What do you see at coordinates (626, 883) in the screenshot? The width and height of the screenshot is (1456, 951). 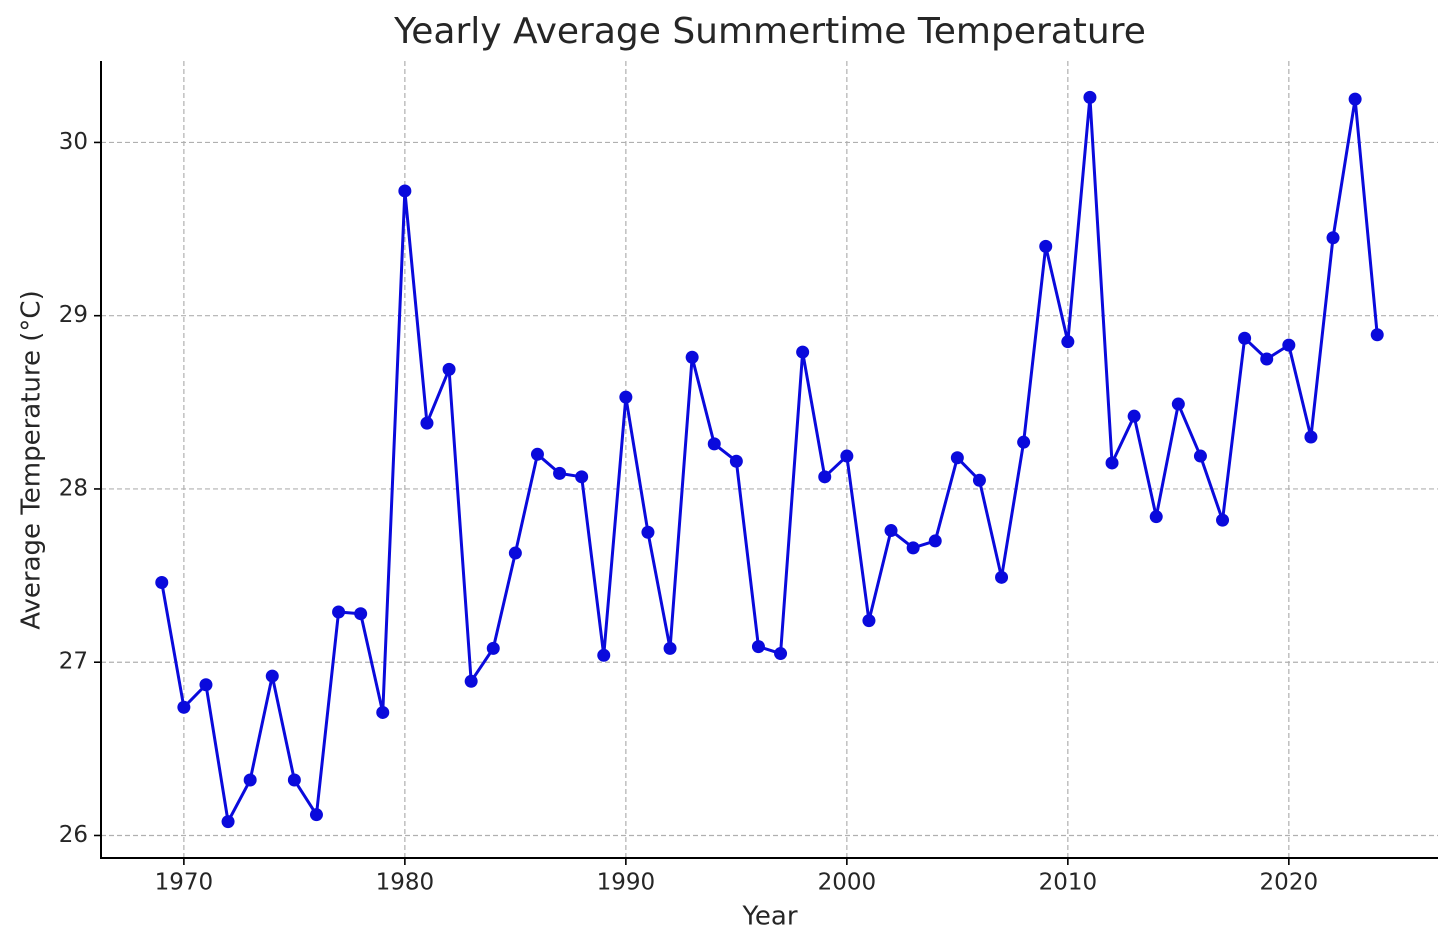 I see `x-tick-label: 1990` at bounding box center [626, 883].